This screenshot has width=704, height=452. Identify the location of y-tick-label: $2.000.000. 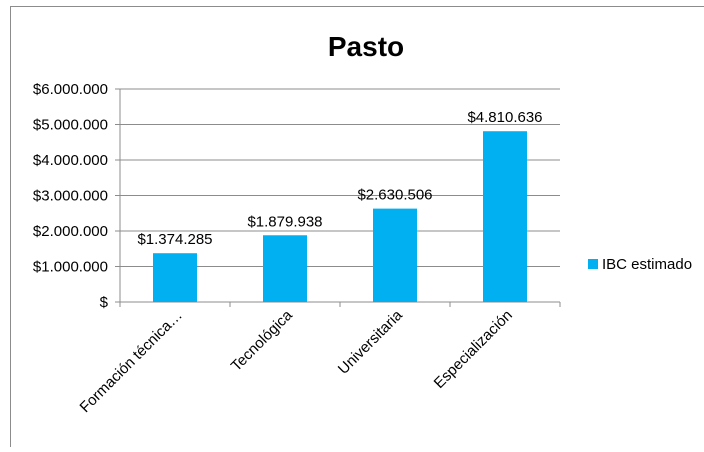
(70, 231).